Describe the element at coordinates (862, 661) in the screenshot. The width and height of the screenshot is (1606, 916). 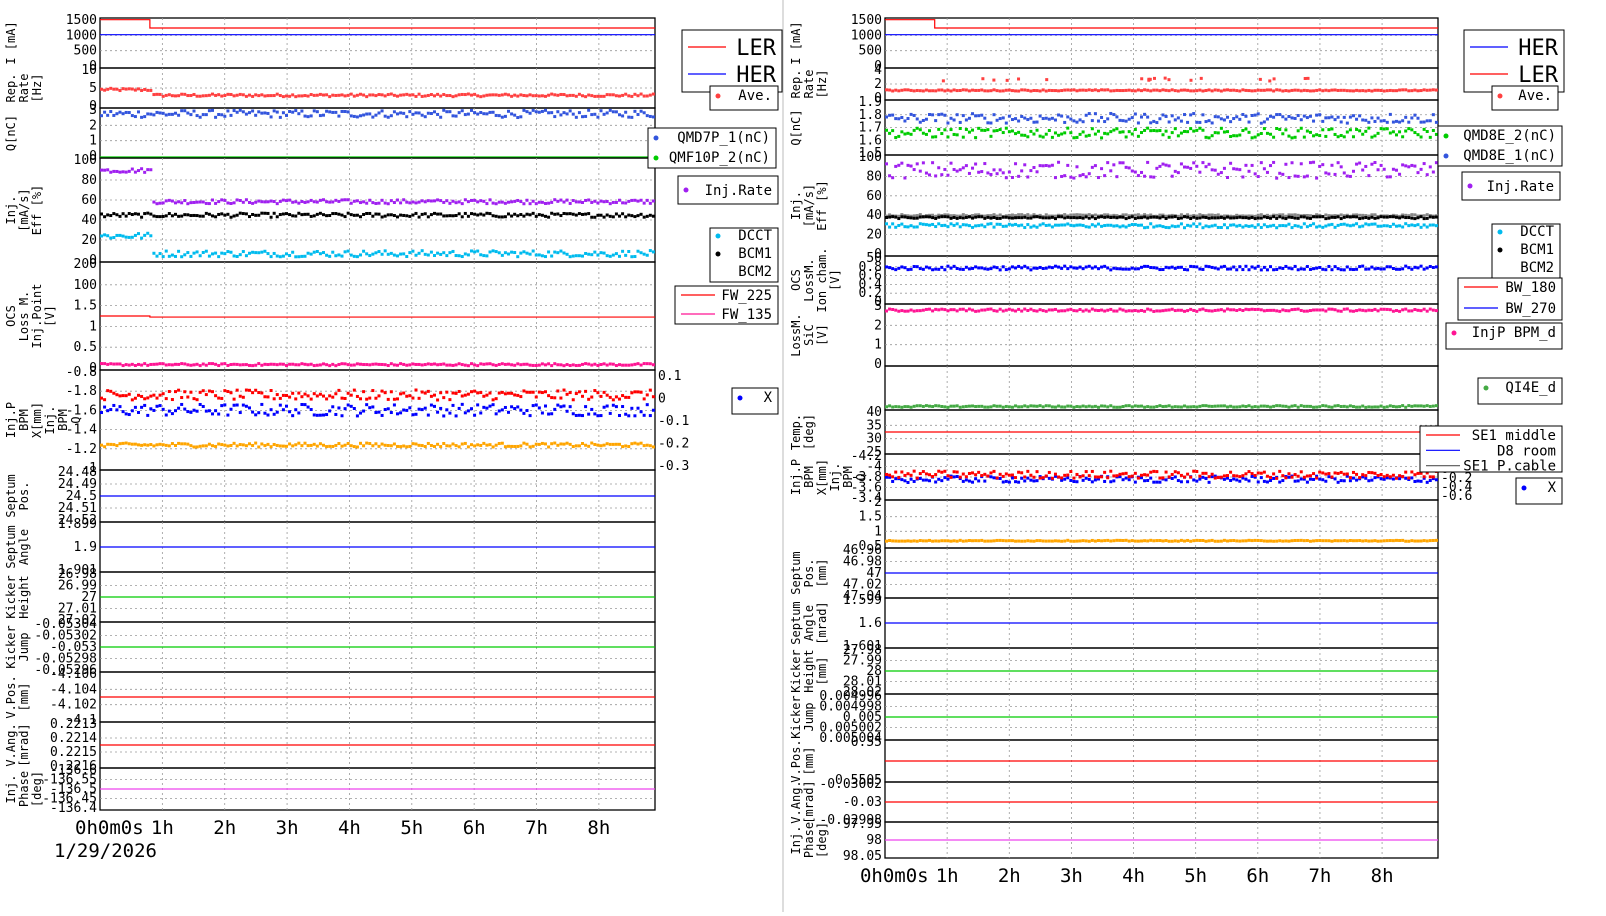
I see `y-tick-label: 27.99` at that location.